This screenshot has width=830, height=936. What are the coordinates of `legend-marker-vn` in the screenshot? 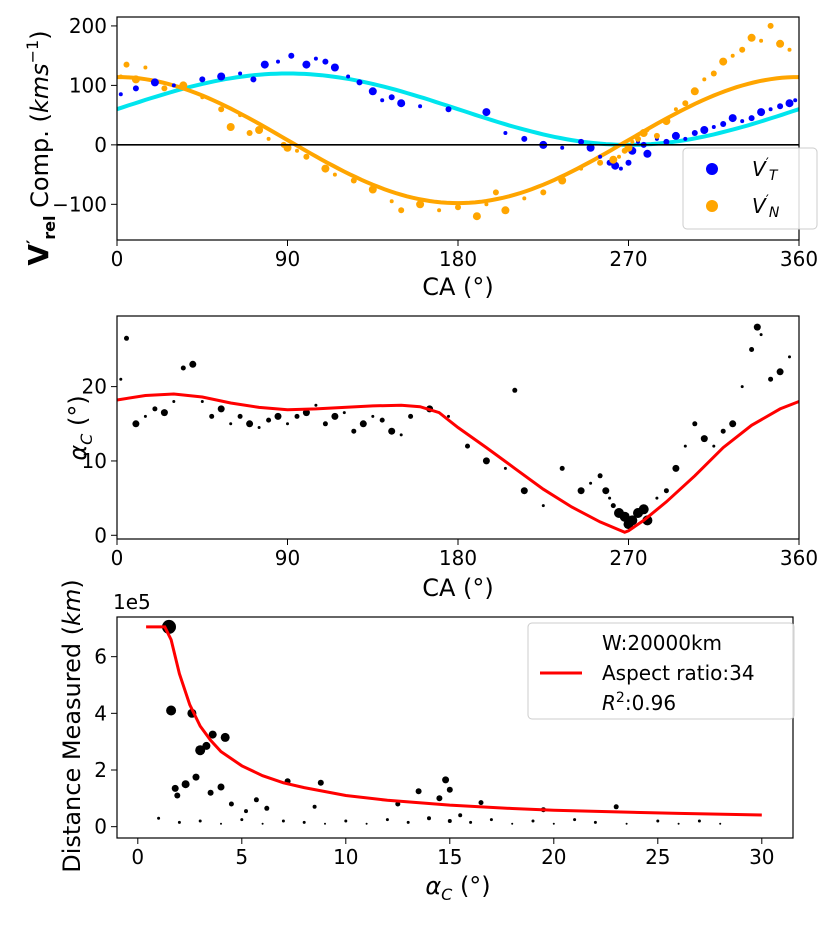 It's located at (712, 206).